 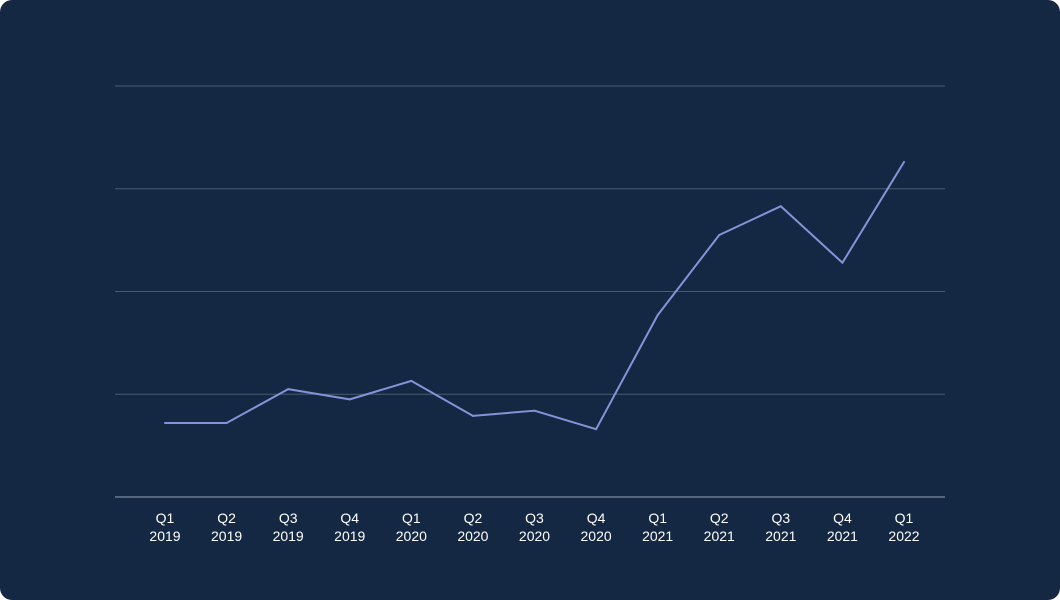 I want to click on x-tick-label-9: Q2 2021, so click(x=719, y=527).